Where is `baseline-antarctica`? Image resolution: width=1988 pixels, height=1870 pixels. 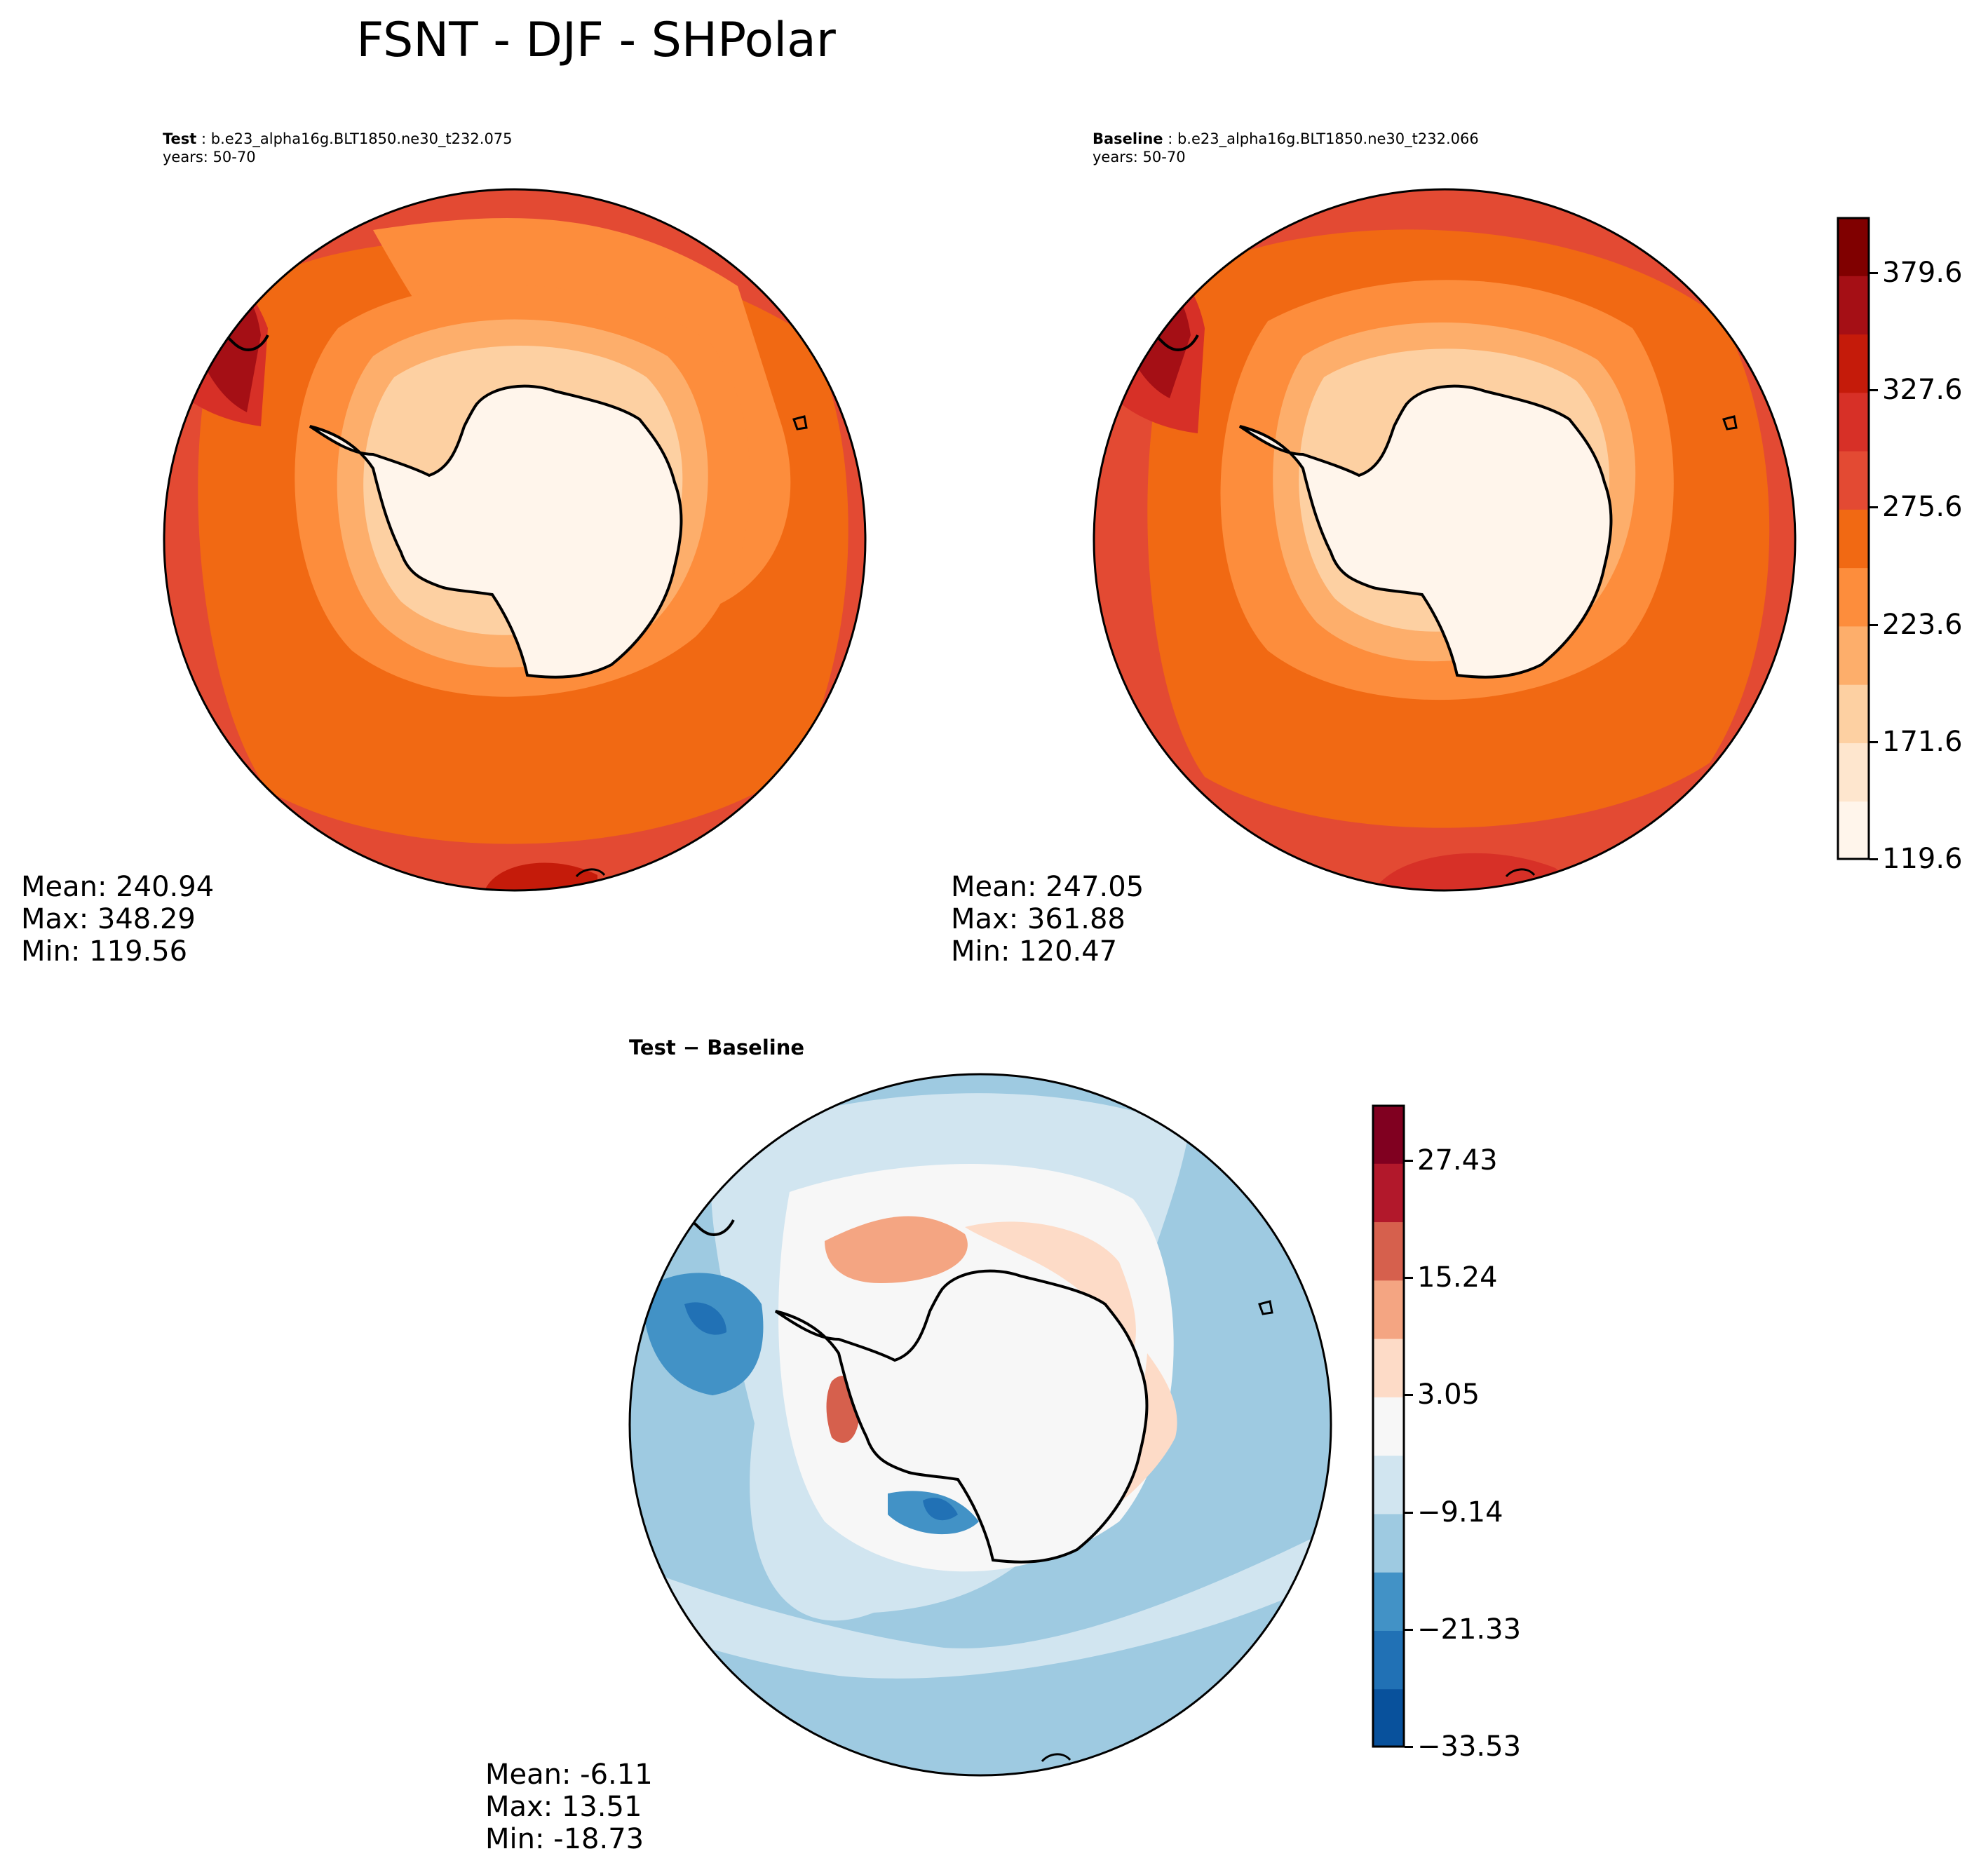 baseline-antarctica is located at coordinates (1425, 531).